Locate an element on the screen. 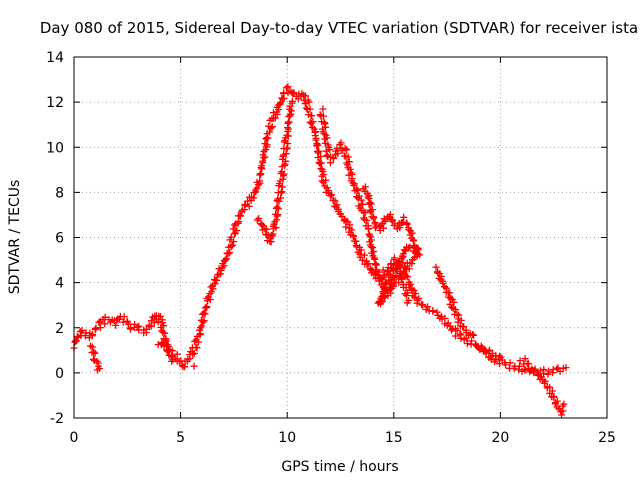 This screenshot has height=480, width=640. y-tick-label: 14 is located at coordinates (55, 58).